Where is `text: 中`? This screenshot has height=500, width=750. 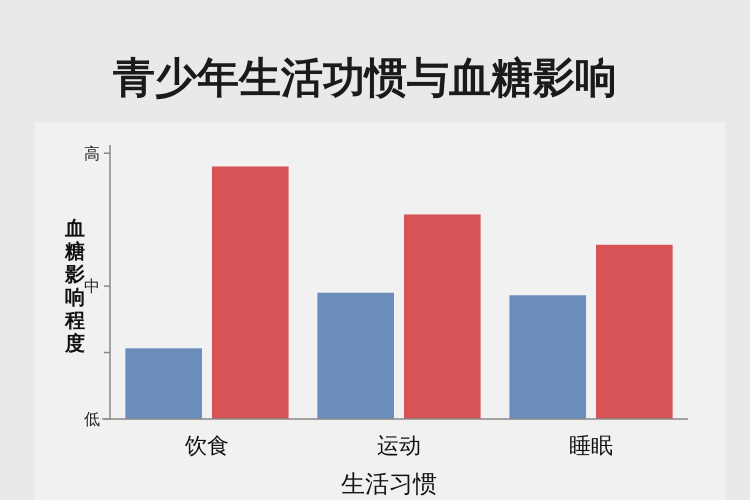
text: 中 is located at coordinates (92, 286).